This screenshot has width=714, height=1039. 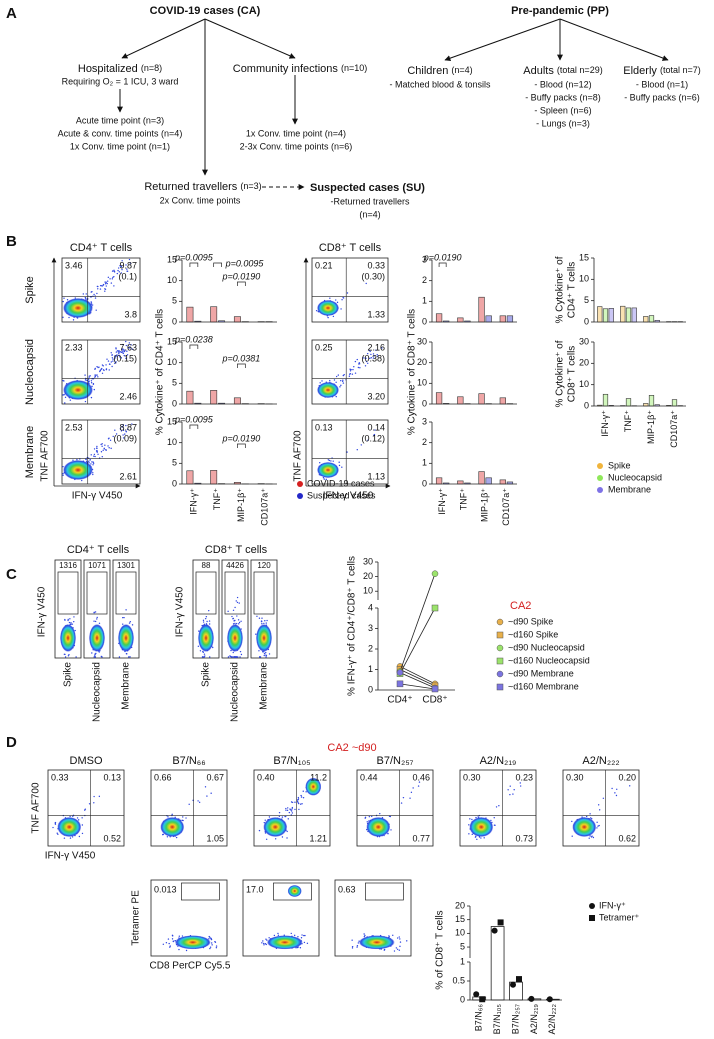 What do you see at coordinates (424, 463) in the screenshot?
I see `y-tick-label: 1` at bounding box center [424, 463].